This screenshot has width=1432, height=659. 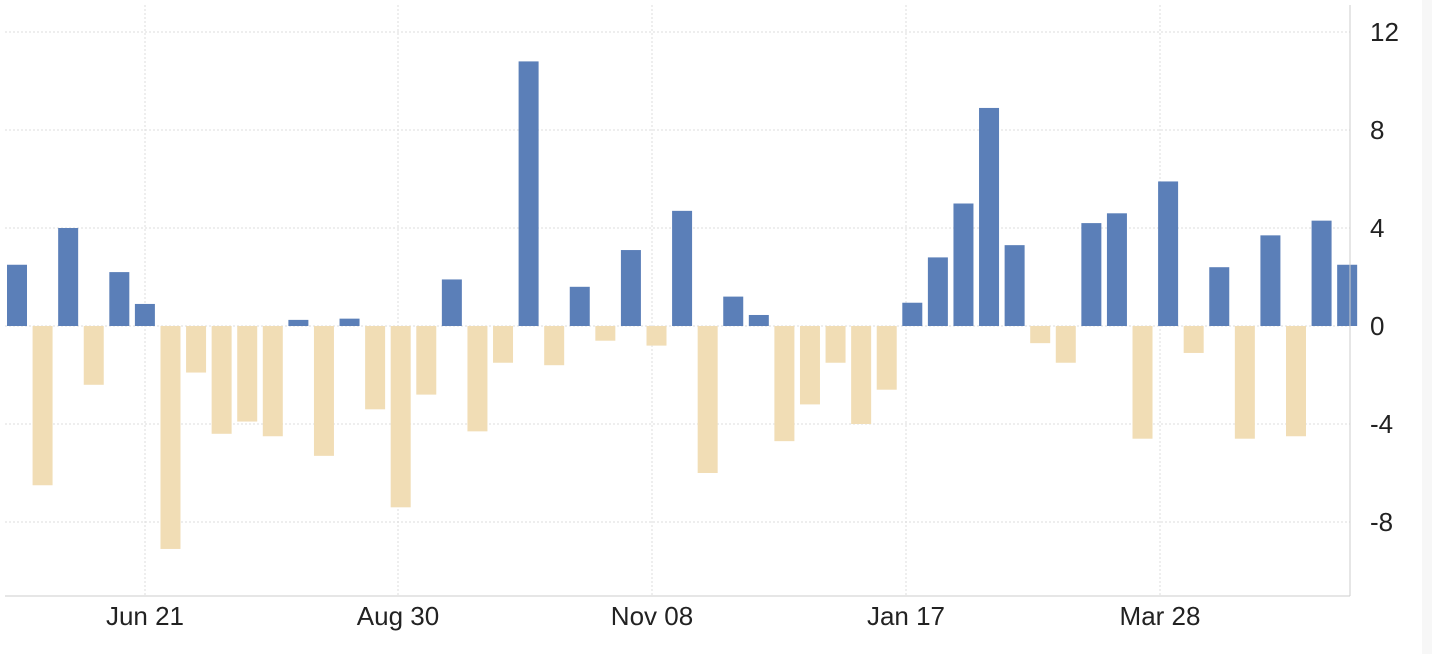 I want to click on y-tick-label: -8, so click(x=1381, y=522).